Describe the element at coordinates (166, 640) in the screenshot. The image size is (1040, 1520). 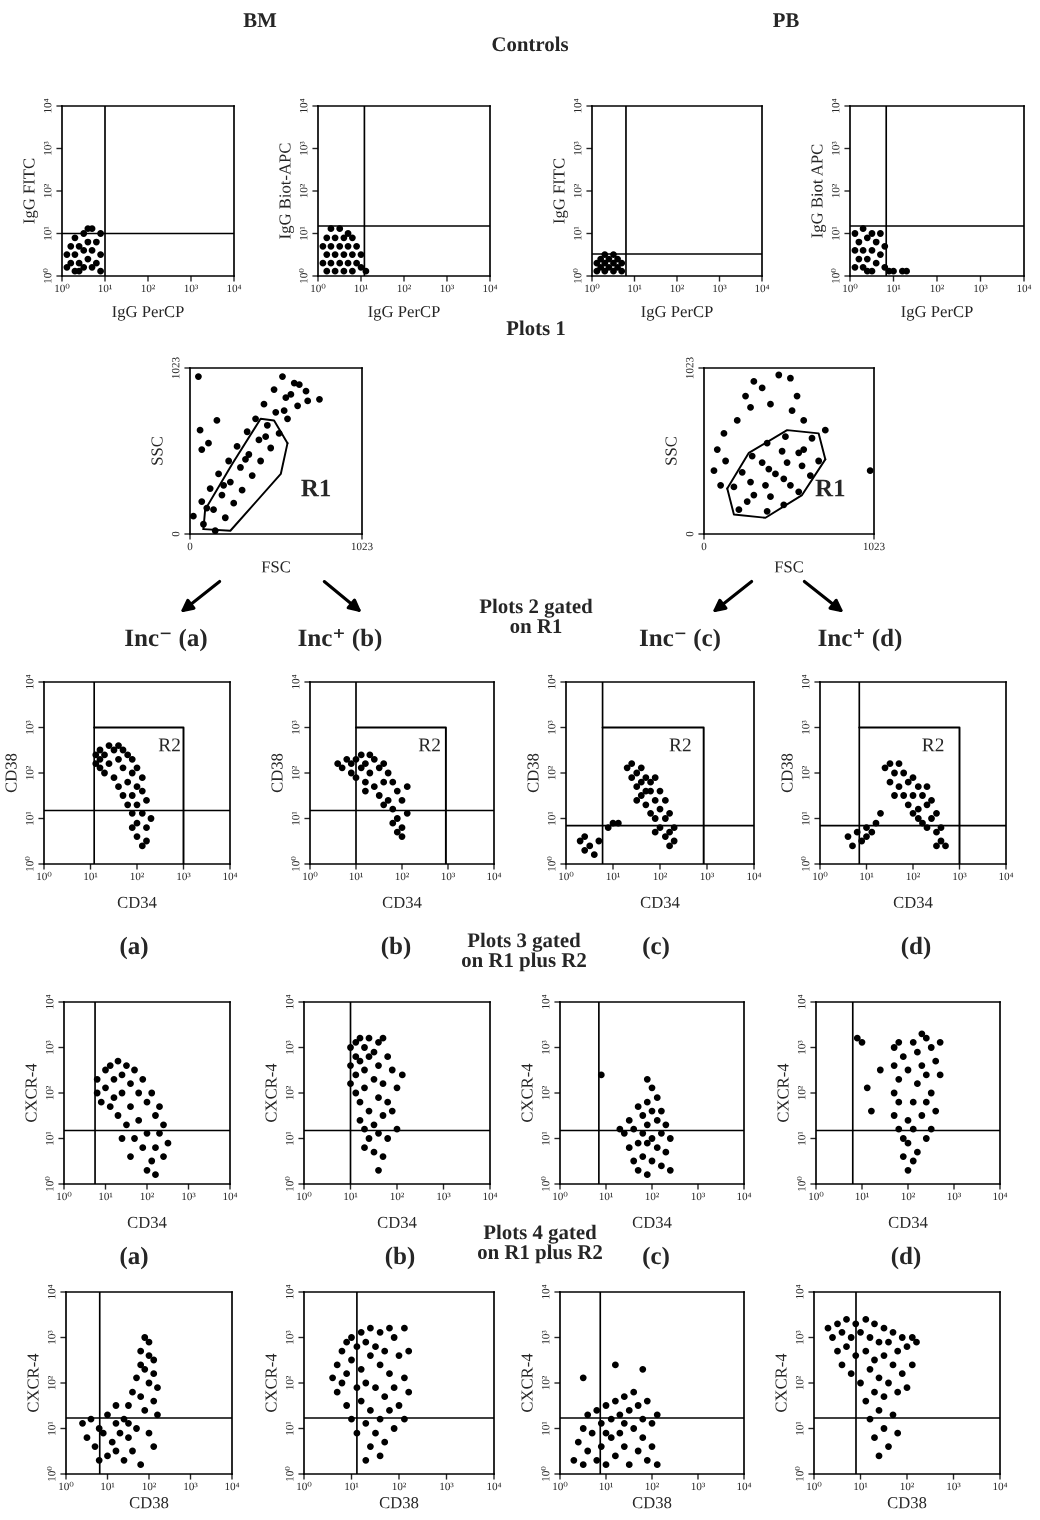
I see `chart-title: Inc⁻ (a)` at that location.